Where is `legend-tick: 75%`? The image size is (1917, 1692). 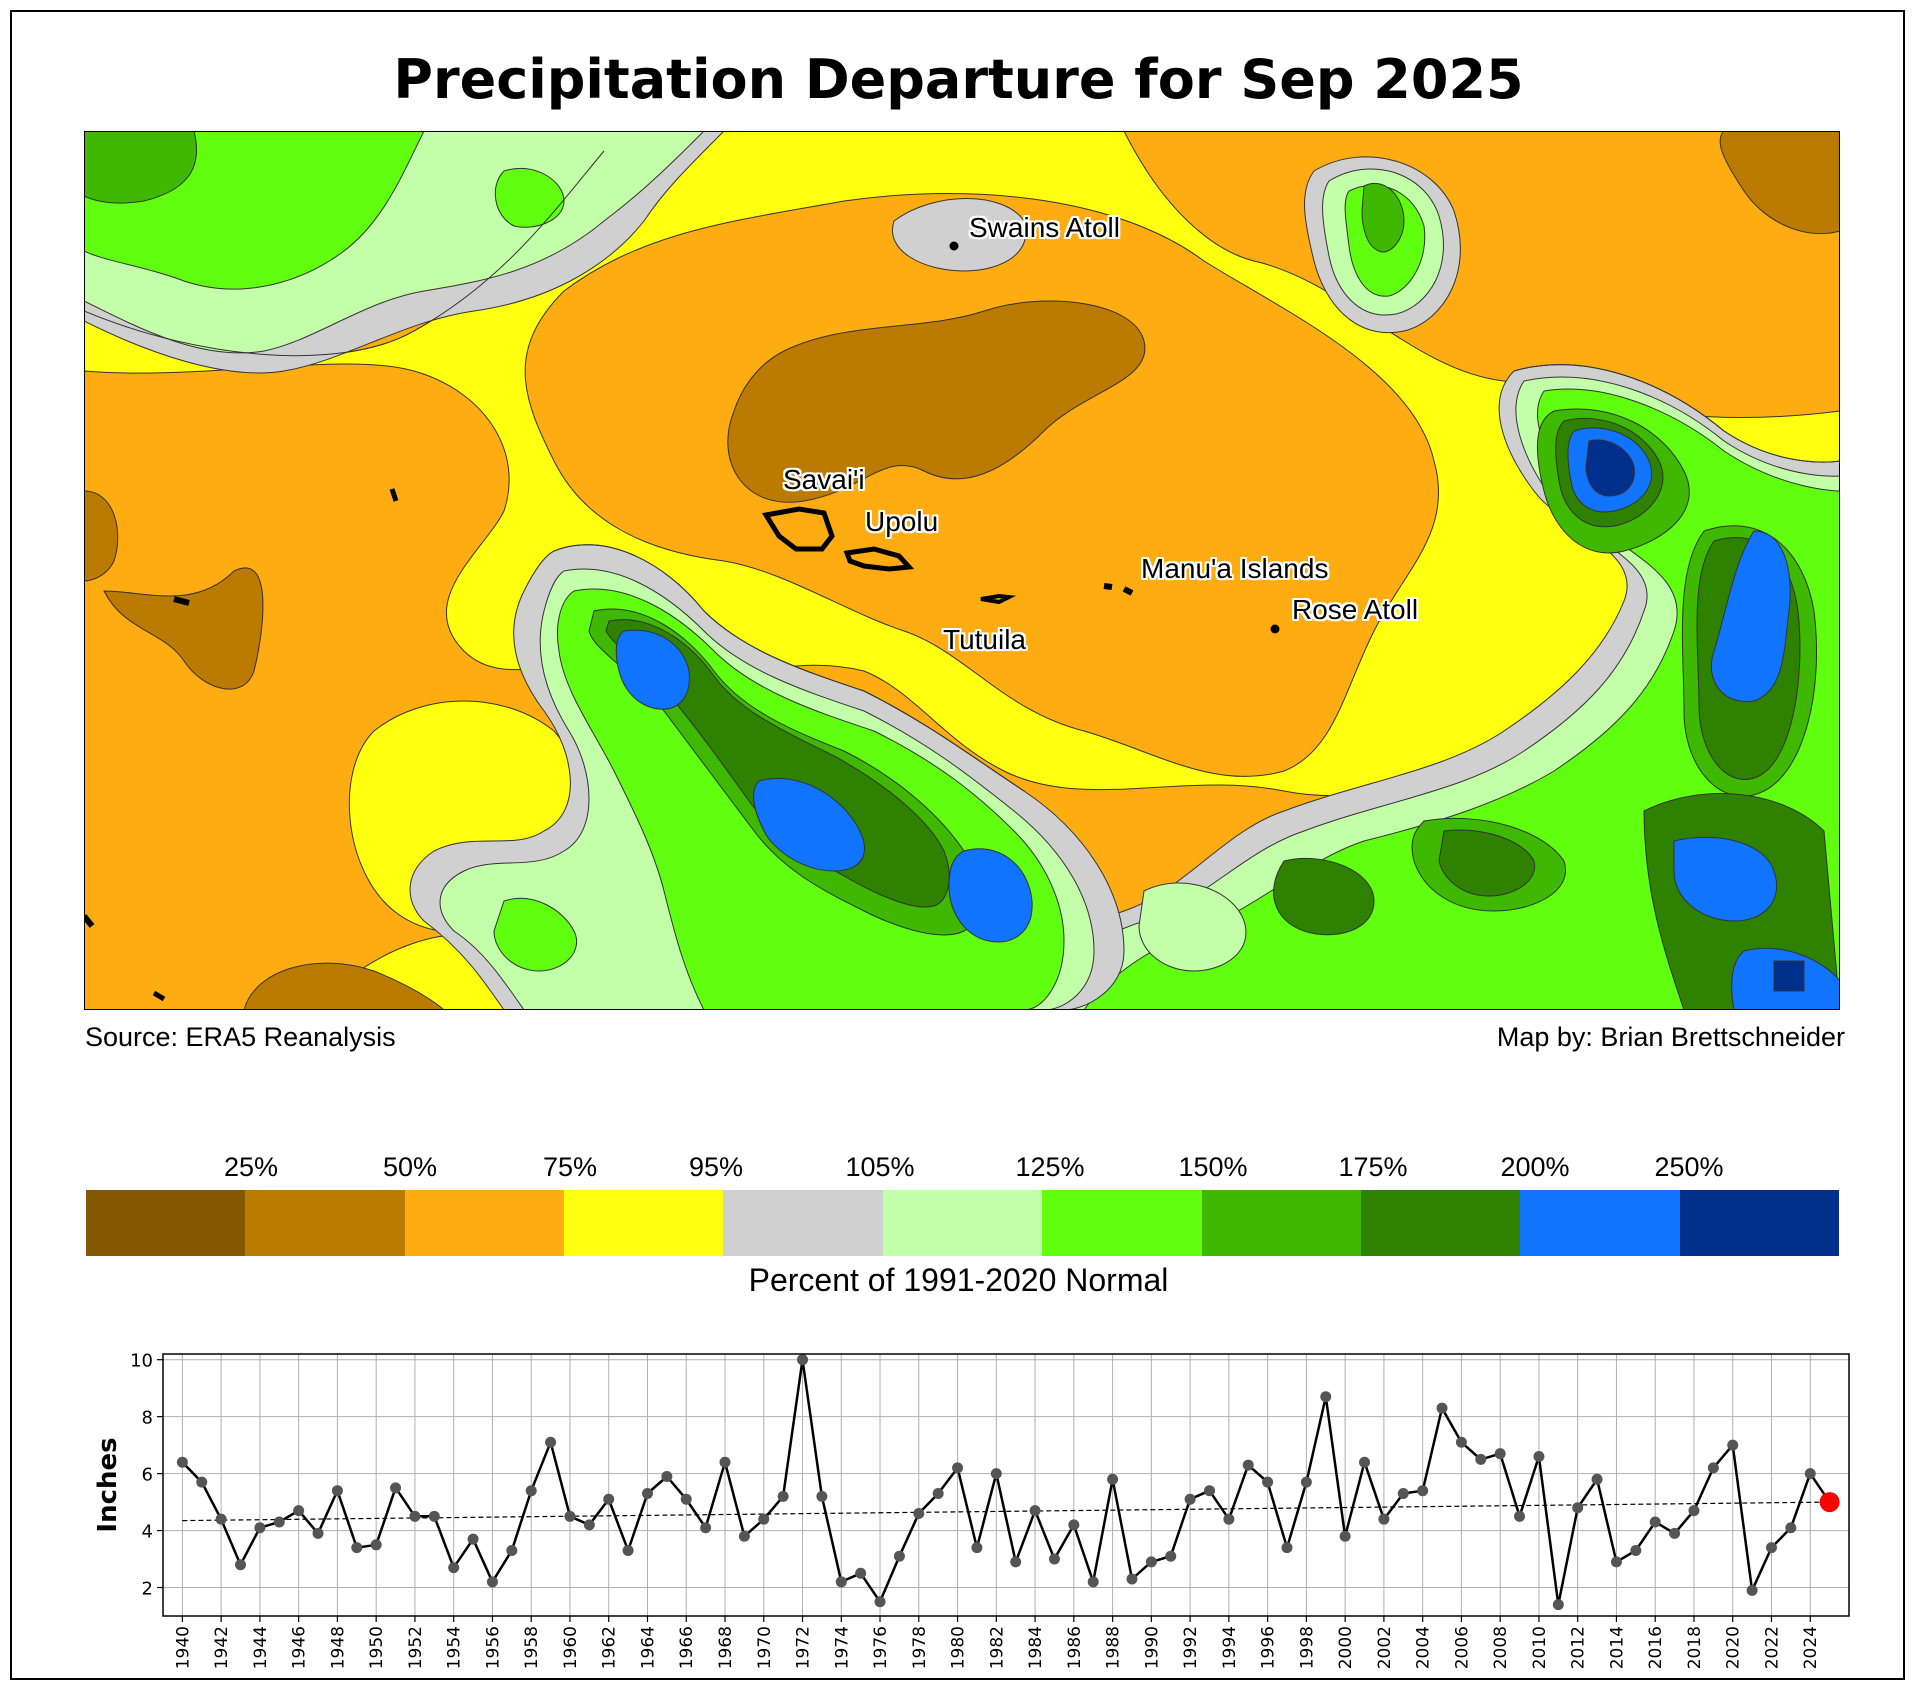
legend-tick: 75% is located at coordinates (570, 1167).